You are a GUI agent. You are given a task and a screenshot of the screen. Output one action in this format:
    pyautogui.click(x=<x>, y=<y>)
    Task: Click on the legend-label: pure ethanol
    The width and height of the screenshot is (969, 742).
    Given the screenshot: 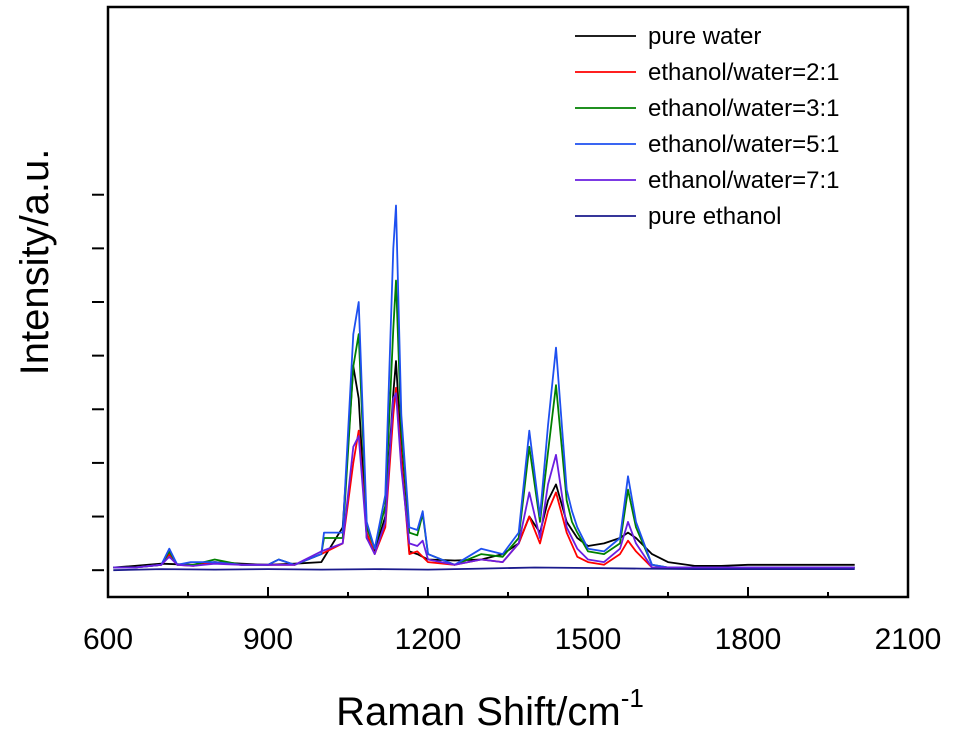 What is the action you would take?
    pyautogui.click(x=714, y=216)
    